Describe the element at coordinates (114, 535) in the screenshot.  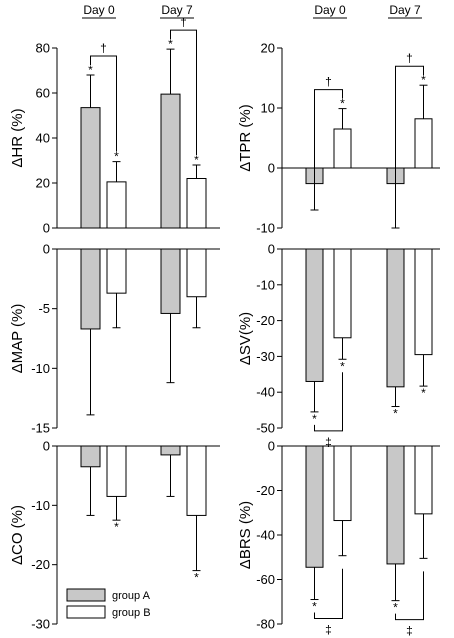
I see `panel-co: -30 -20 -10 0 ΔCO (%) * *` at that location.